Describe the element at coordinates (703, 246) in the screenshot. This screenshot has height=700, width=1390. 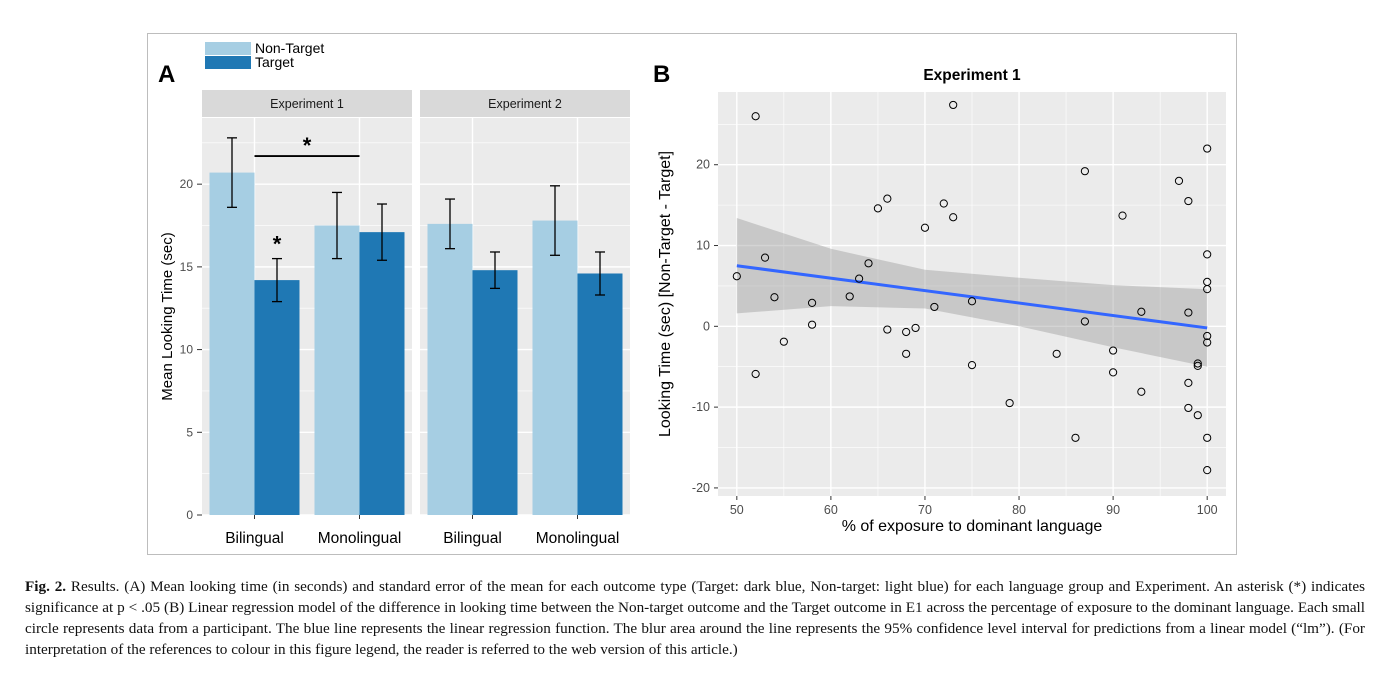
I see `panel-b-y-tick-label: 10` at that location.